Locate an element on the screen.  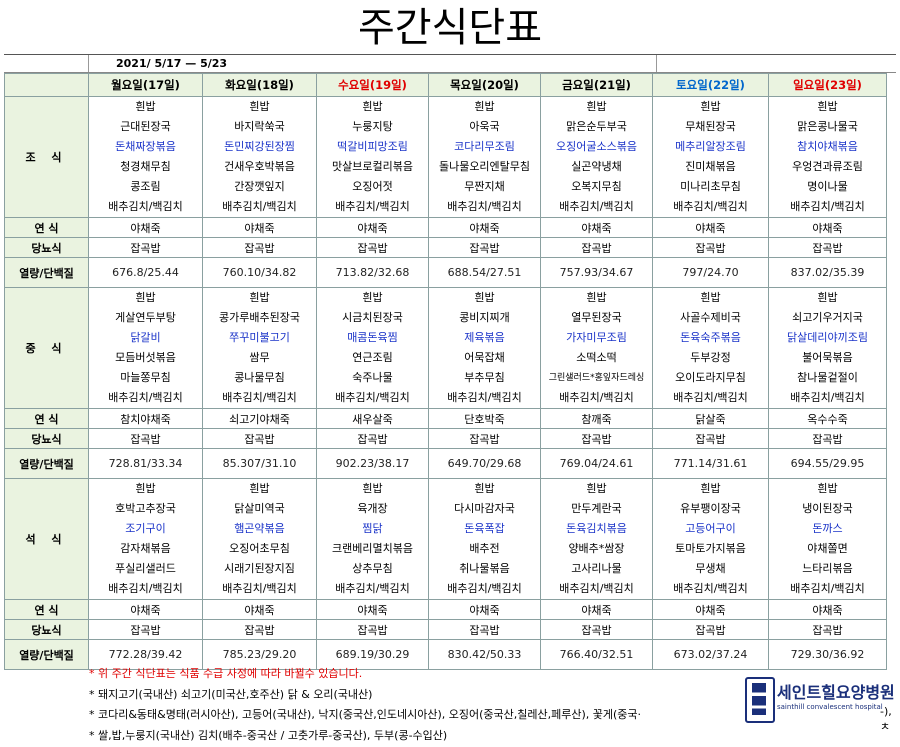
nutrition-value: 688.54/27.51 is located at coordinates (484, 272).